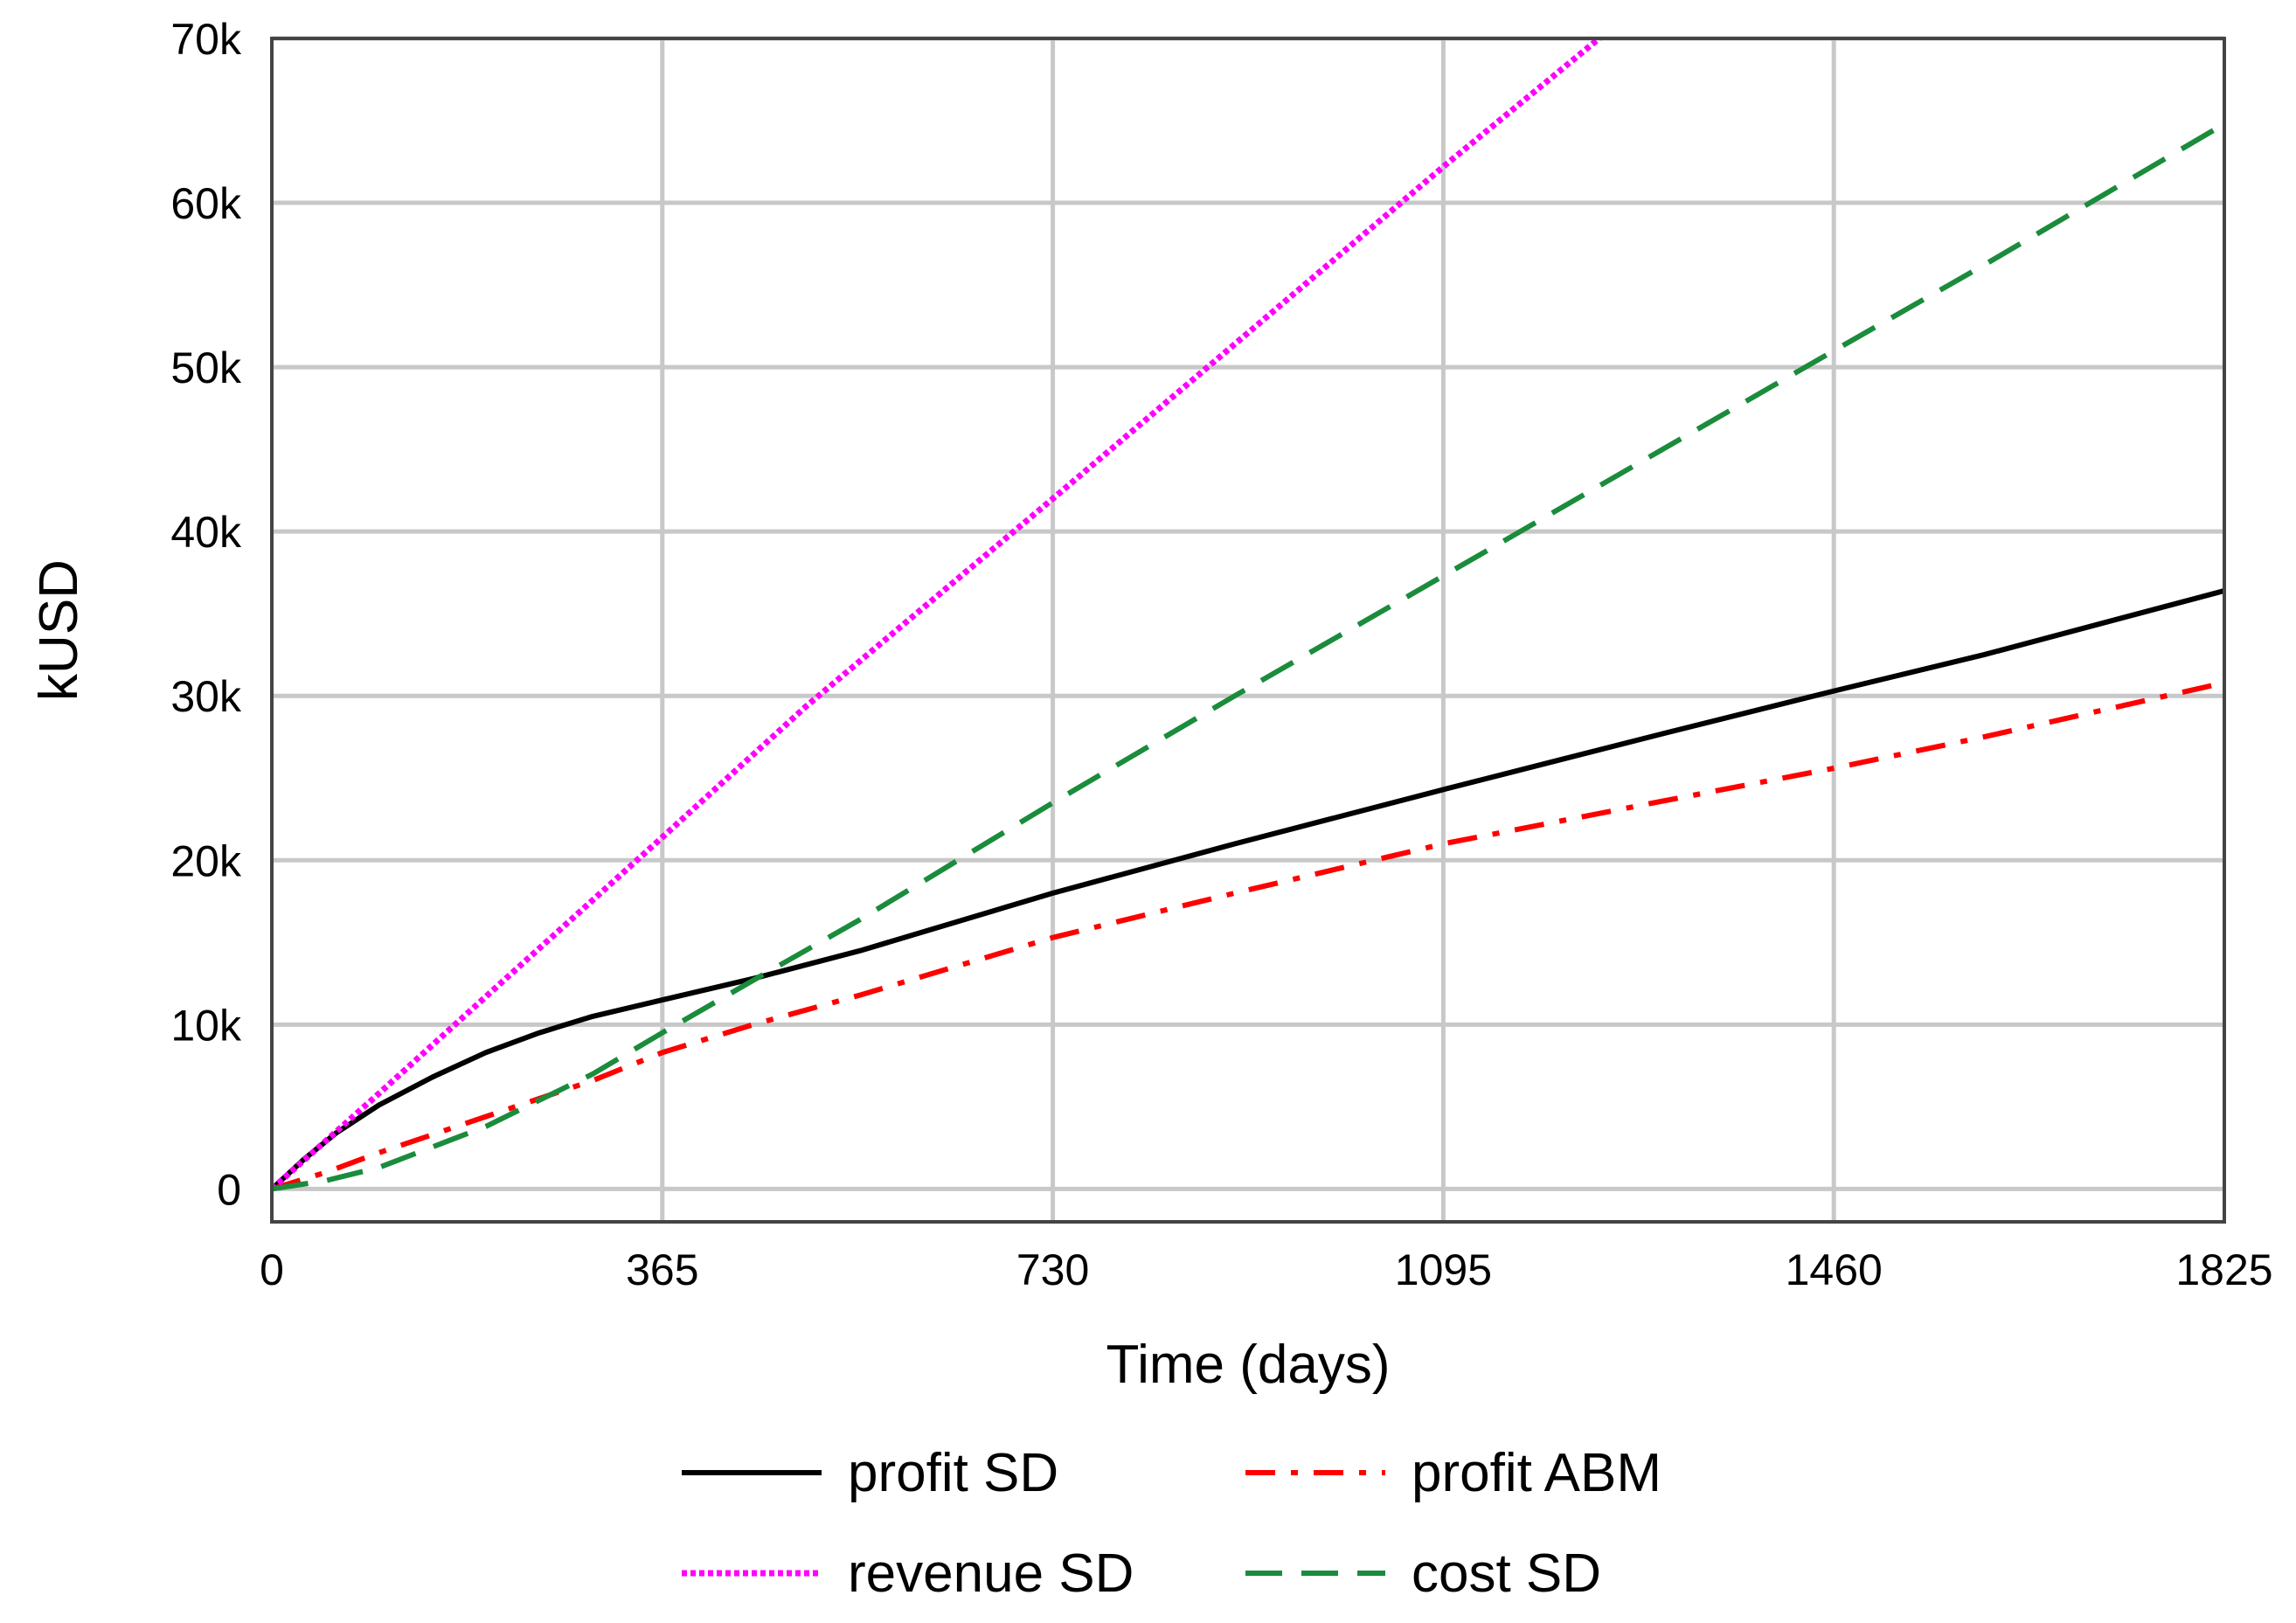  I want to click on x-tick-label: 1460, so click(1834, 1269).